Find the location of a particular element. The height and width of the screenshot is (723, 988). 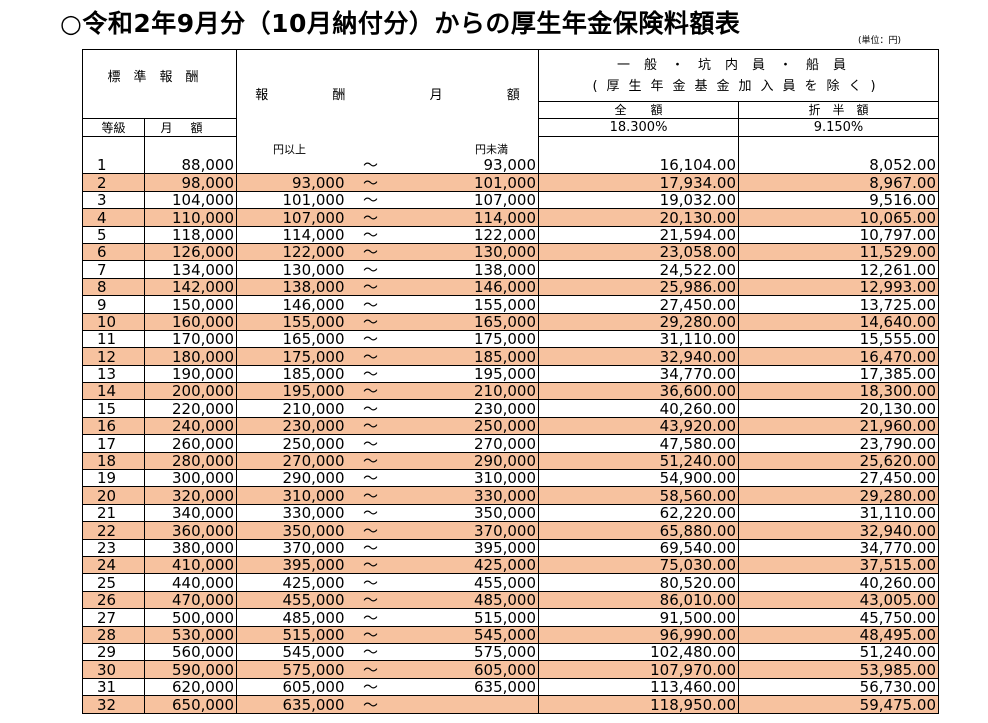

cell-from: 107,000 is located at coordinates (291, 217).